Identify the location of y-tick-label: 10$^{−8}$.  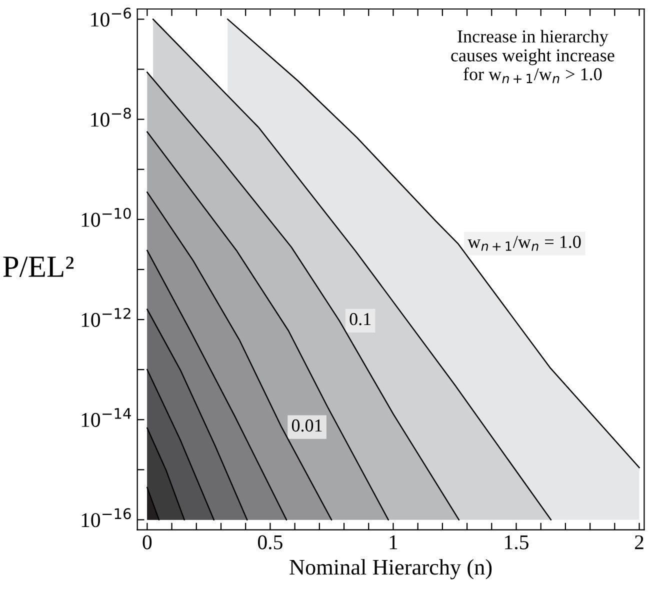
(111, 117).